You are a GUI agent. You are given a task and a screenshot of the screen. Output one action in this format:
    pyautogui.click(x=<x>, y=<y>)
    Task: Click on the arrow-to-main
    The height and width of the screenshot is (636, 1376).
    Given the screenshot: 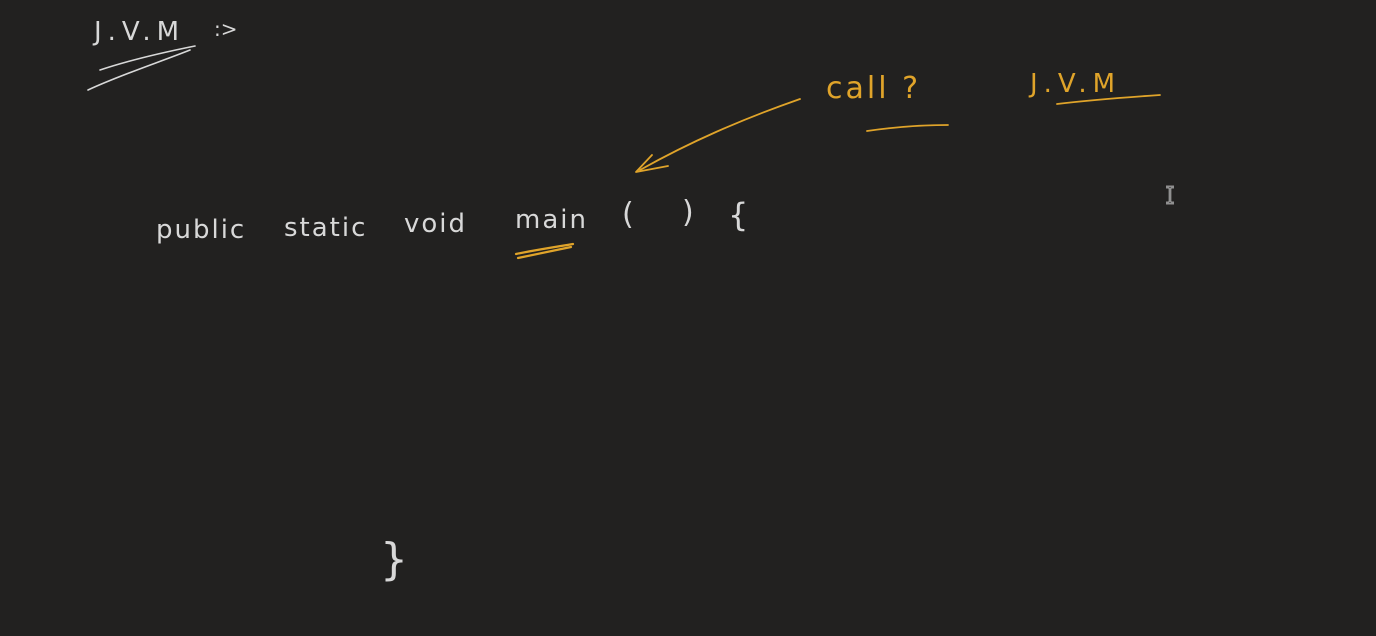 What is the action you would take?
    pyautogui.click(x=720, y=134)
    